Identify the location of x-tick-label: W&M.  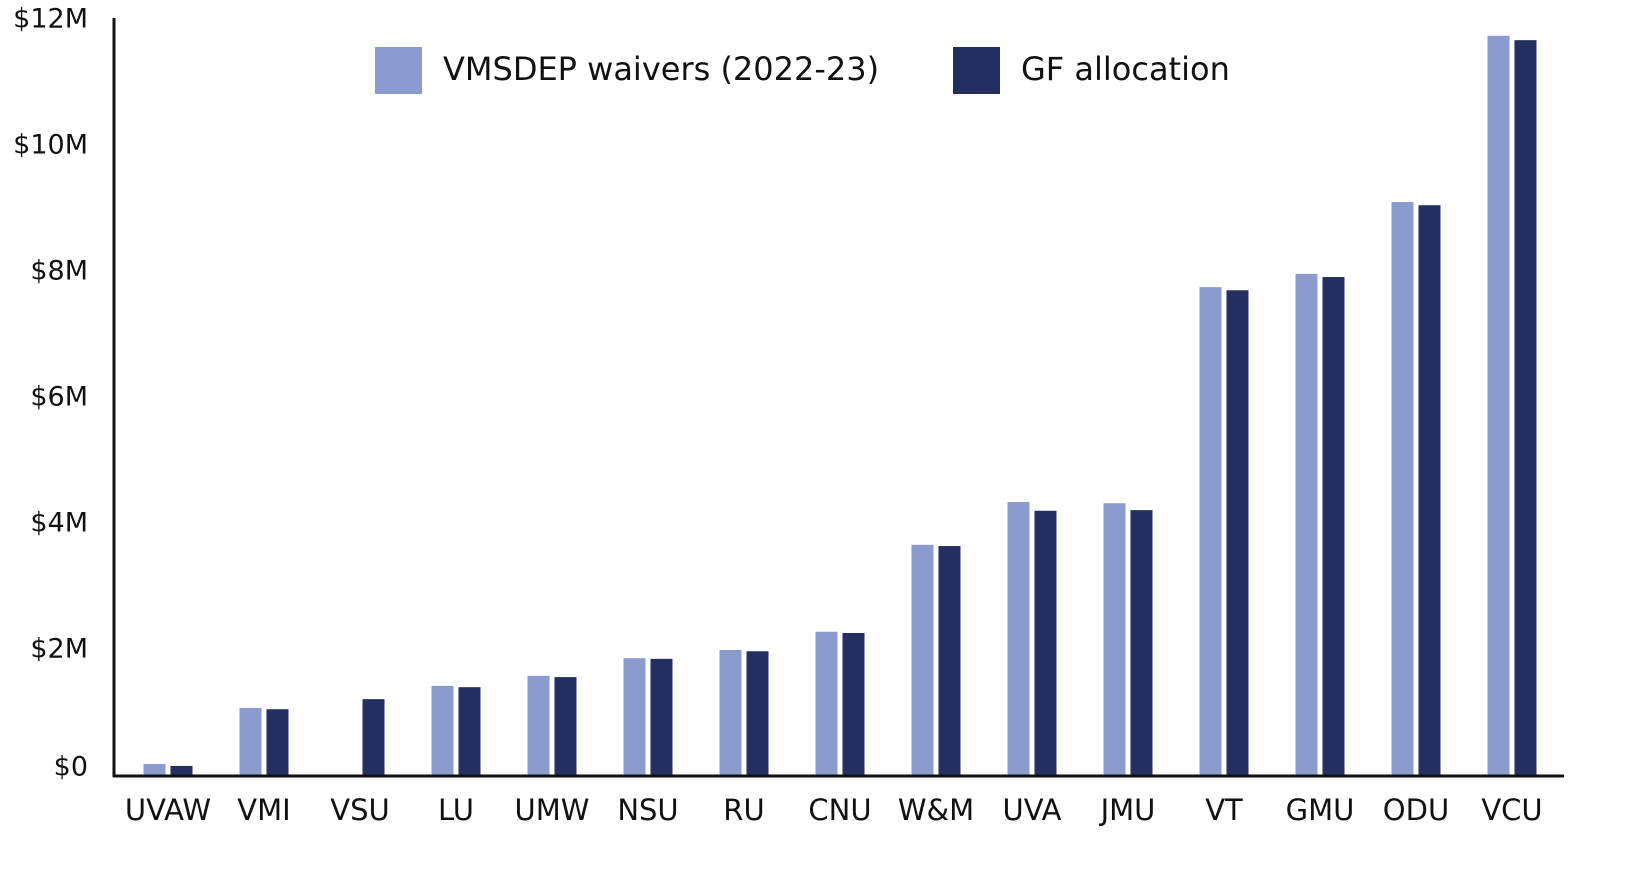
(936, 810).